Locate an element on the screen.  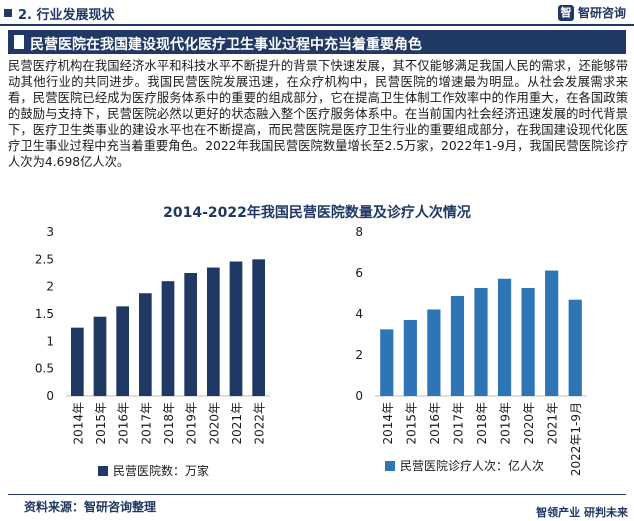
y-tick-label: 3 is located at coordinates (50, 232).